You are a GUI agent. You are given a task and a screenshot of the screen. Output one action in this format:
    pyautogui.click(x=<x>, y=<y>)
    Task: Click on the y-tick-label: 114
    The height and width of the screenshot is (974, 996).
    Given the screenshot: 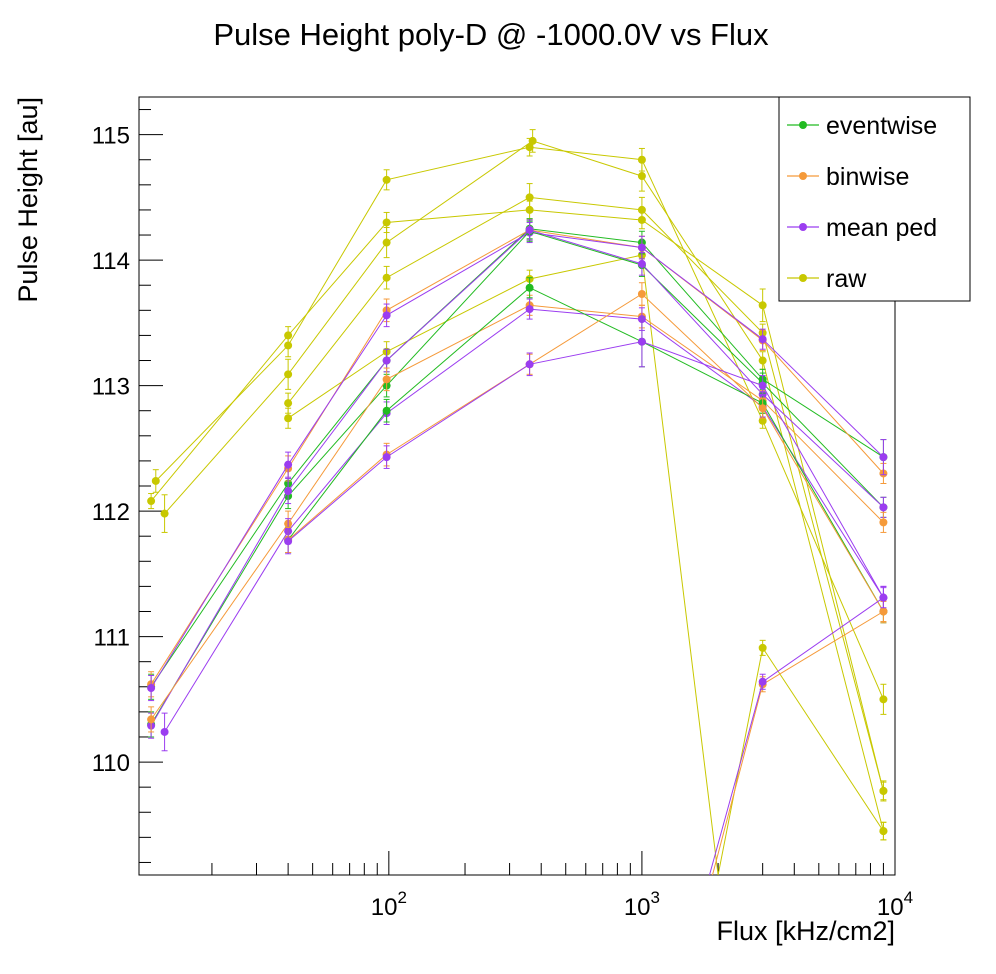 What is the action you would take?
    pyautogui.click(x=111, y=261)
    